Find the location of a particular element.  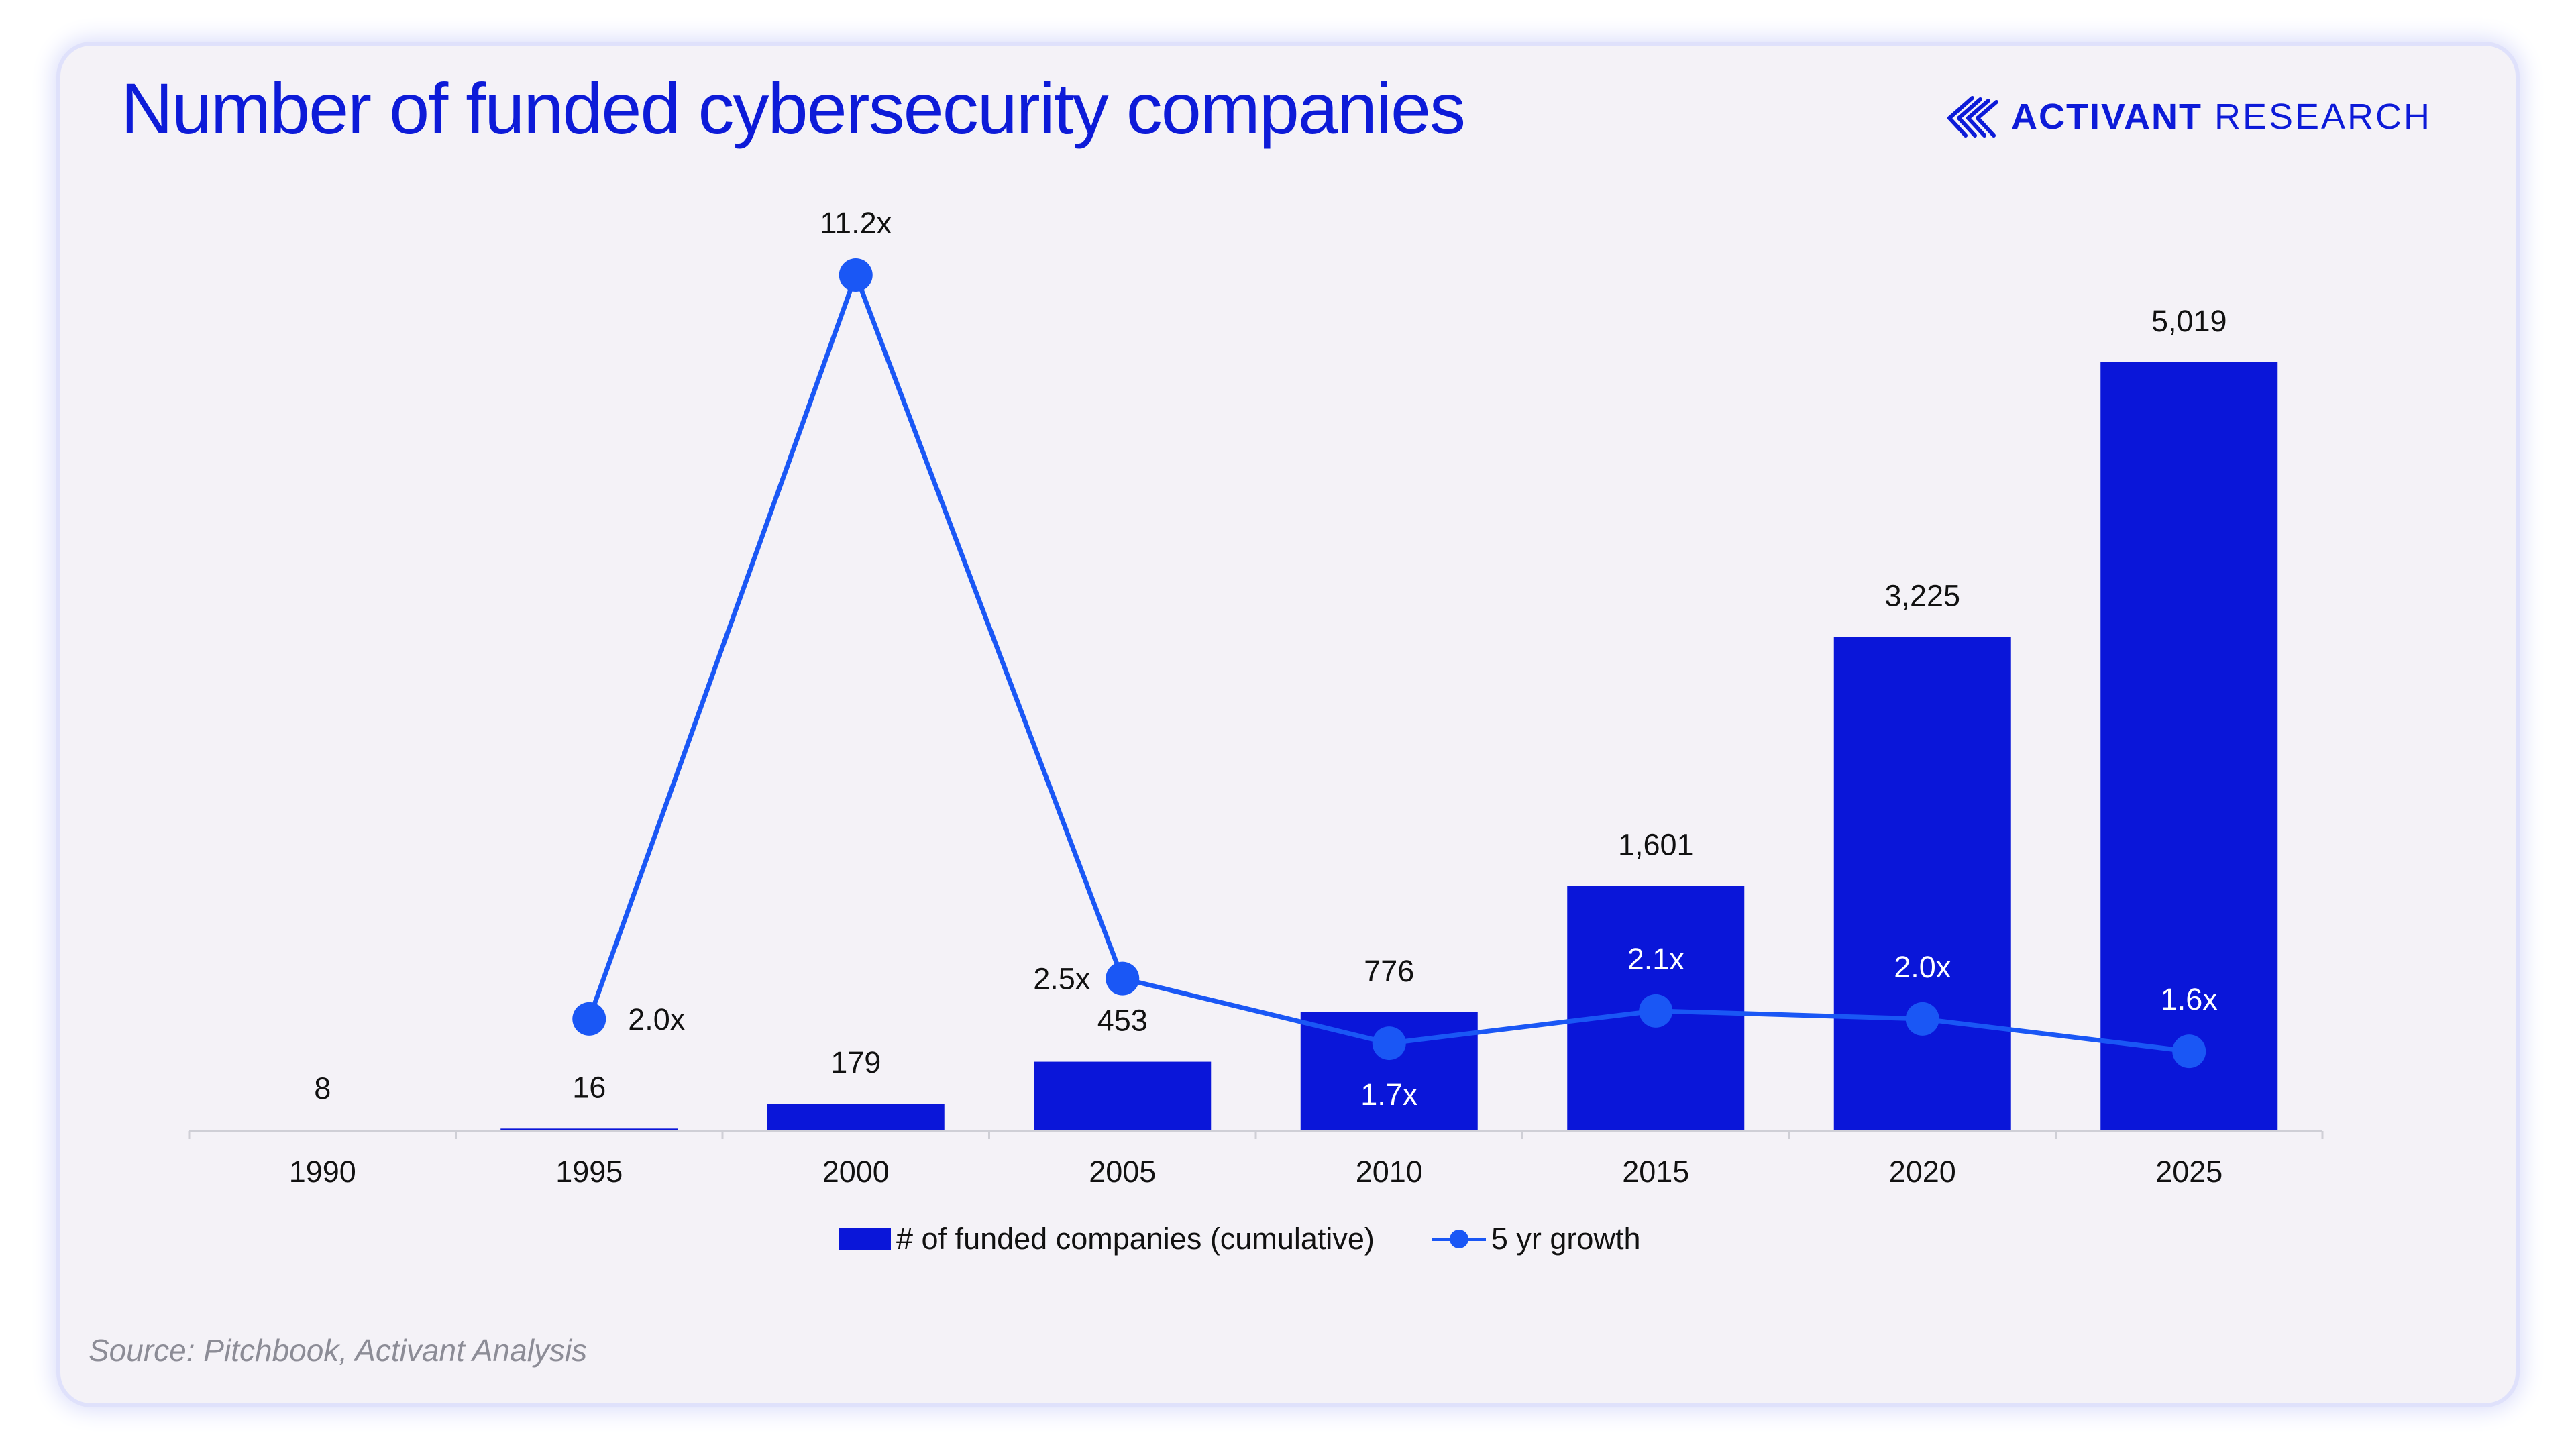

growth-label-1995: 2.0x is located at coordinates (657, 1019).